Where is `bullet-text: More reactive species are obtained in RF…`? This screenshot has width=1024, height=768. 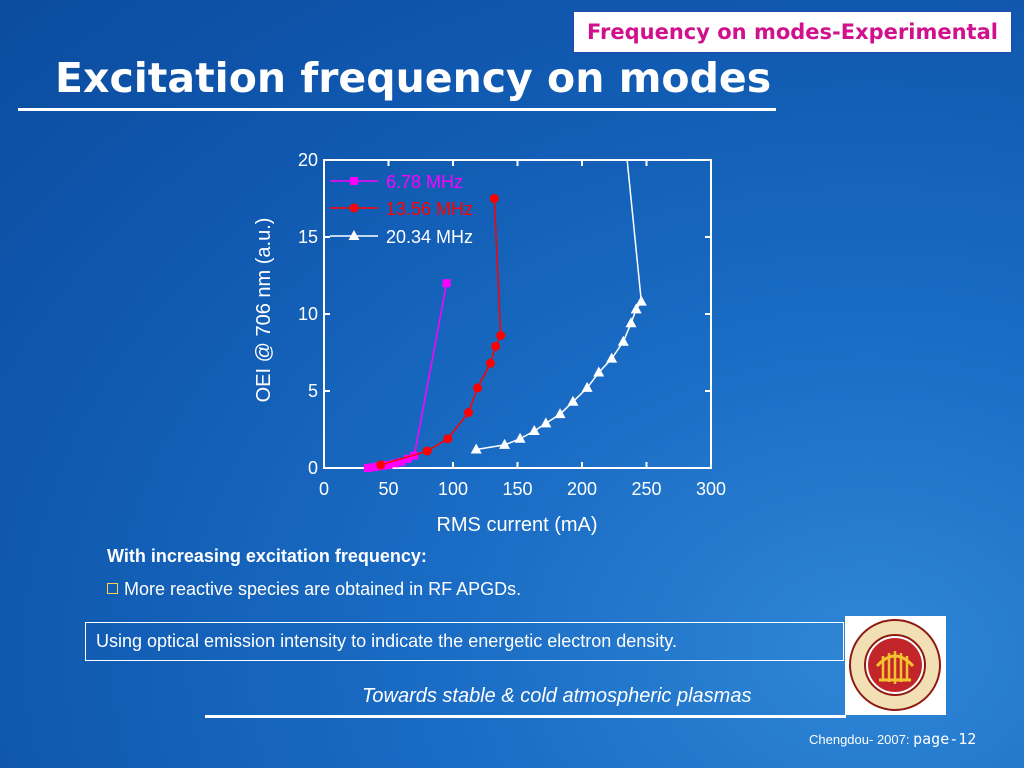 bullet-text: More reactive species are obtained in RF… is located at coordinates (323, 589).